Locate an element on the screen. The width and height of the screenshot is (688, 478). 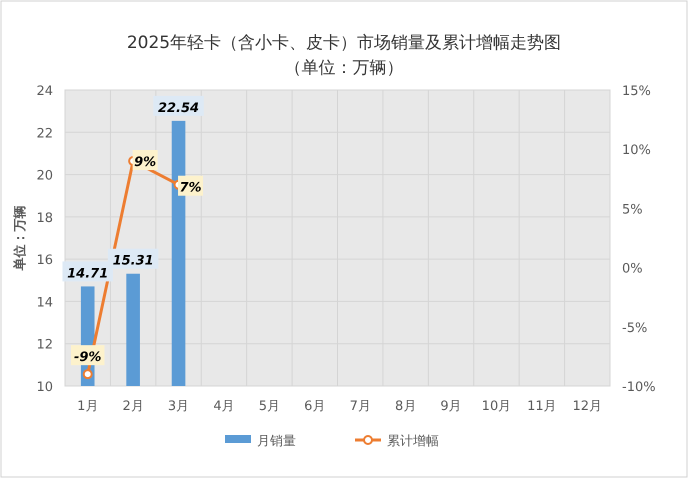
x-tick-label: 12月 is located at coordinates (587, 406).